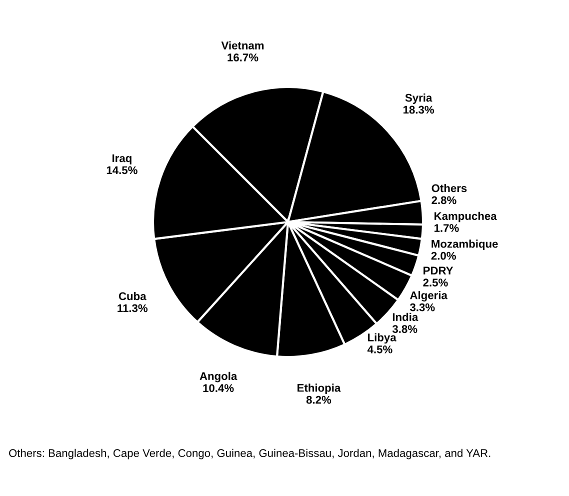  What do you see at coordinates (122, 170) in the screenshot?
I see `data-label: 14.5%` at bounding box center [122, 170].